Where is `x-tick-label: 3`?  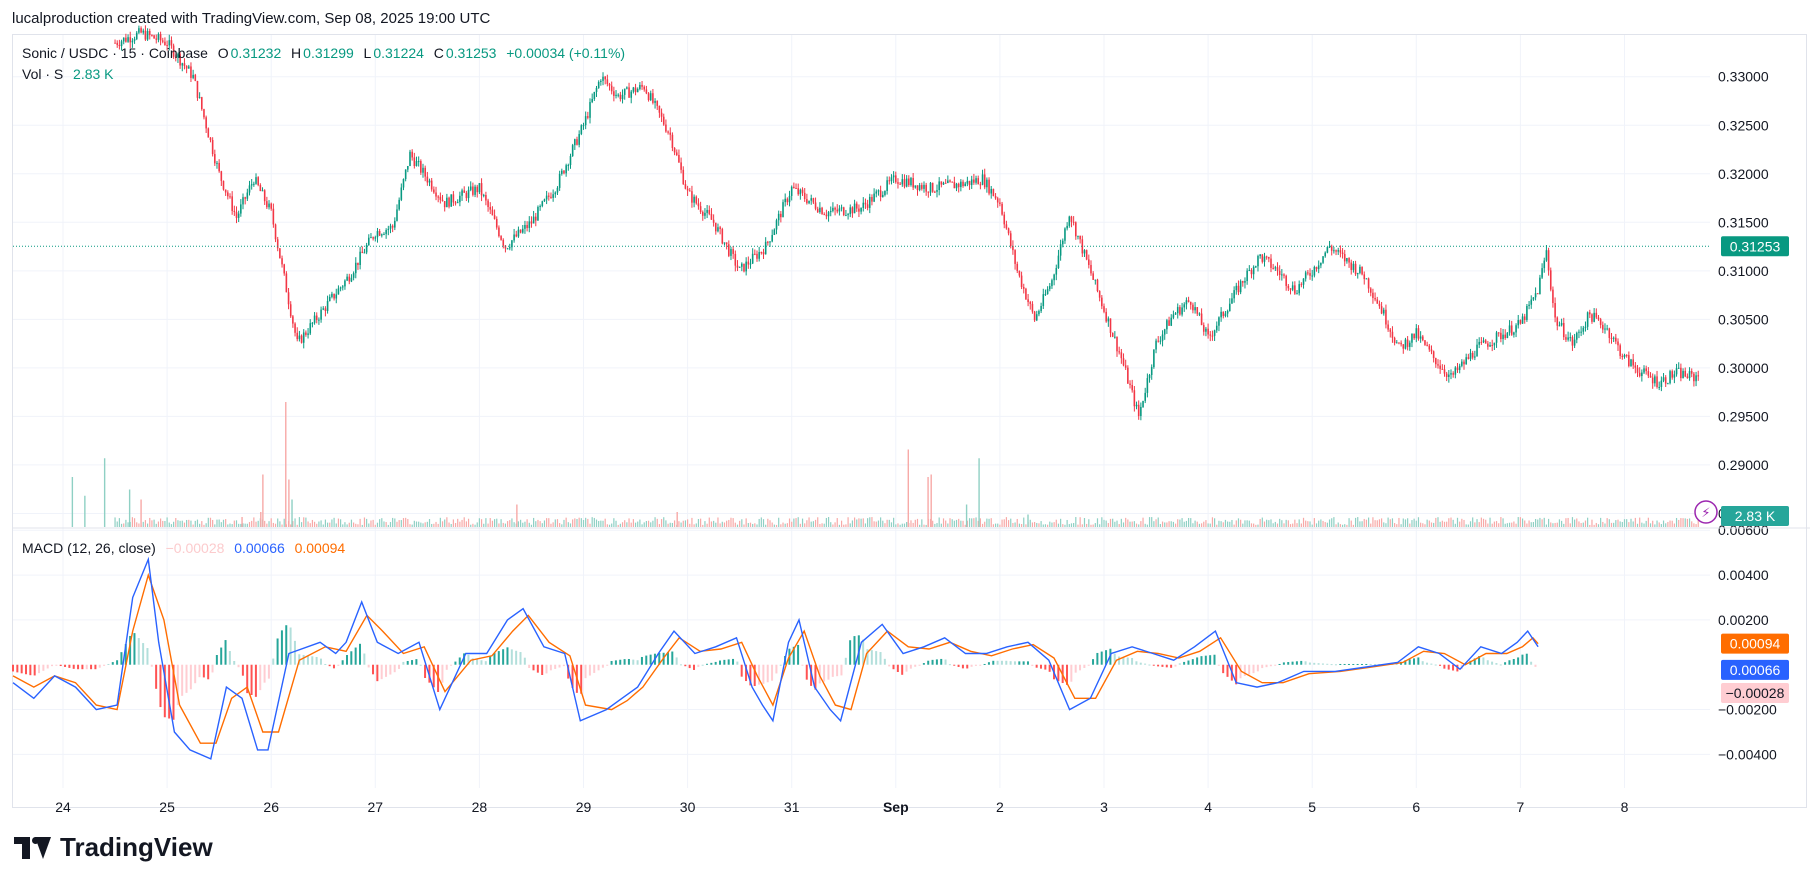
x-tick-label: 3 is located at coordinates (1104, 807).